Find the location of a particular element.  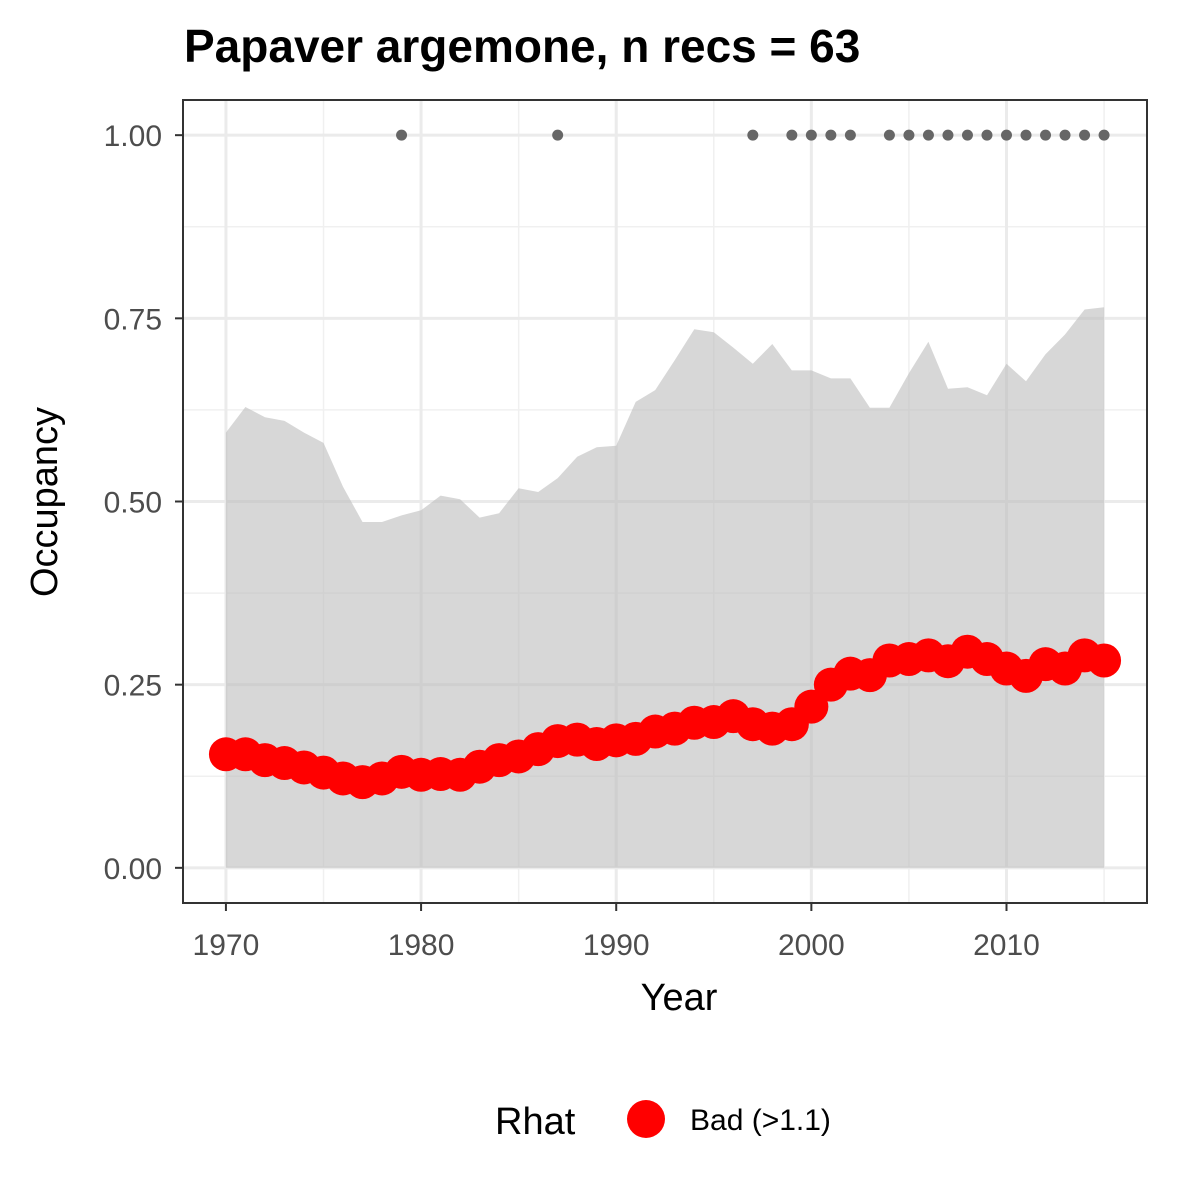

x-tick-label: 2000 is located at coordinates (811, 945).